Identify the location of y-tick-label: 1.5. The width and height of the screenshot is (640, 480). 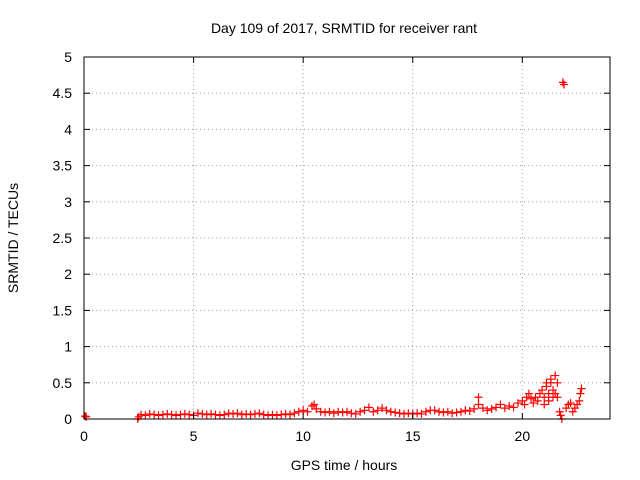
(63, 310).